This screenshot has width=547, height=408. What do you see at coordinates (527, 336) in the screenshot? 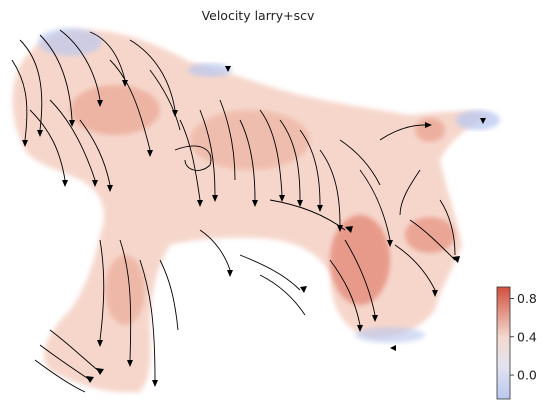
I see `colorbar-tick-label: 0.4` at bounding box center [527, 336].